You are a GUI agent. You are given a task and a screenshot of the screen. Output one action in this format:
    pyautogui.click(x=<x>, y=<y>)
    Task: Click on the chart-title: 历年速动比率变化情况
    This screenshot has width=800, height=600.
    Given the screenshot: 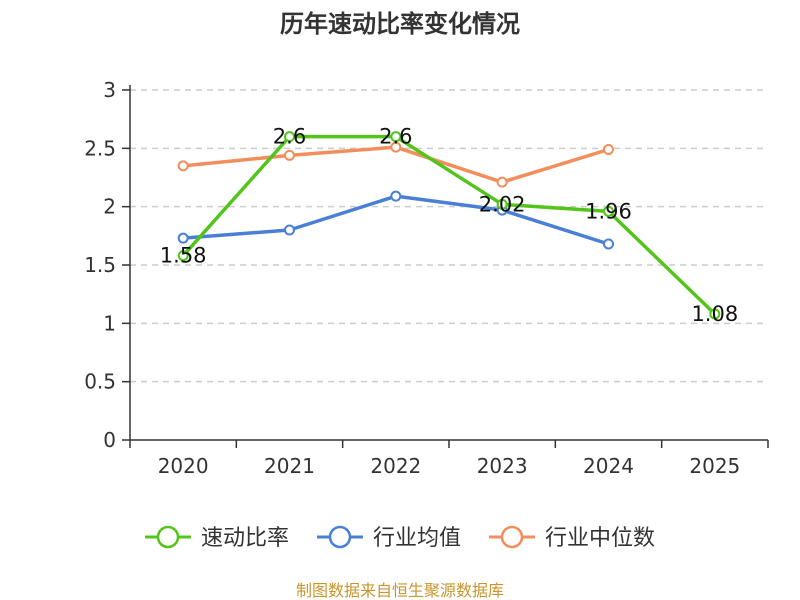 What is the action you would take?
    pyautogui.click(x=400, y=24)
    